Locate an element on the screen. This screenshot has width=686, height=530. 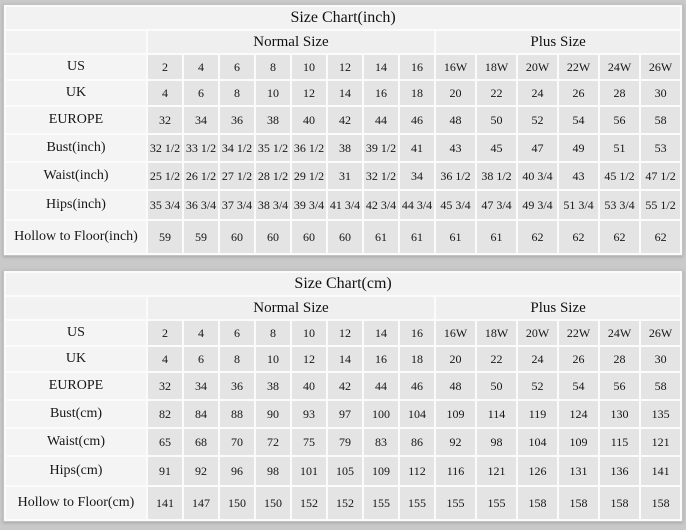
row-label: EUROPE is located at coordinates (76, 386).